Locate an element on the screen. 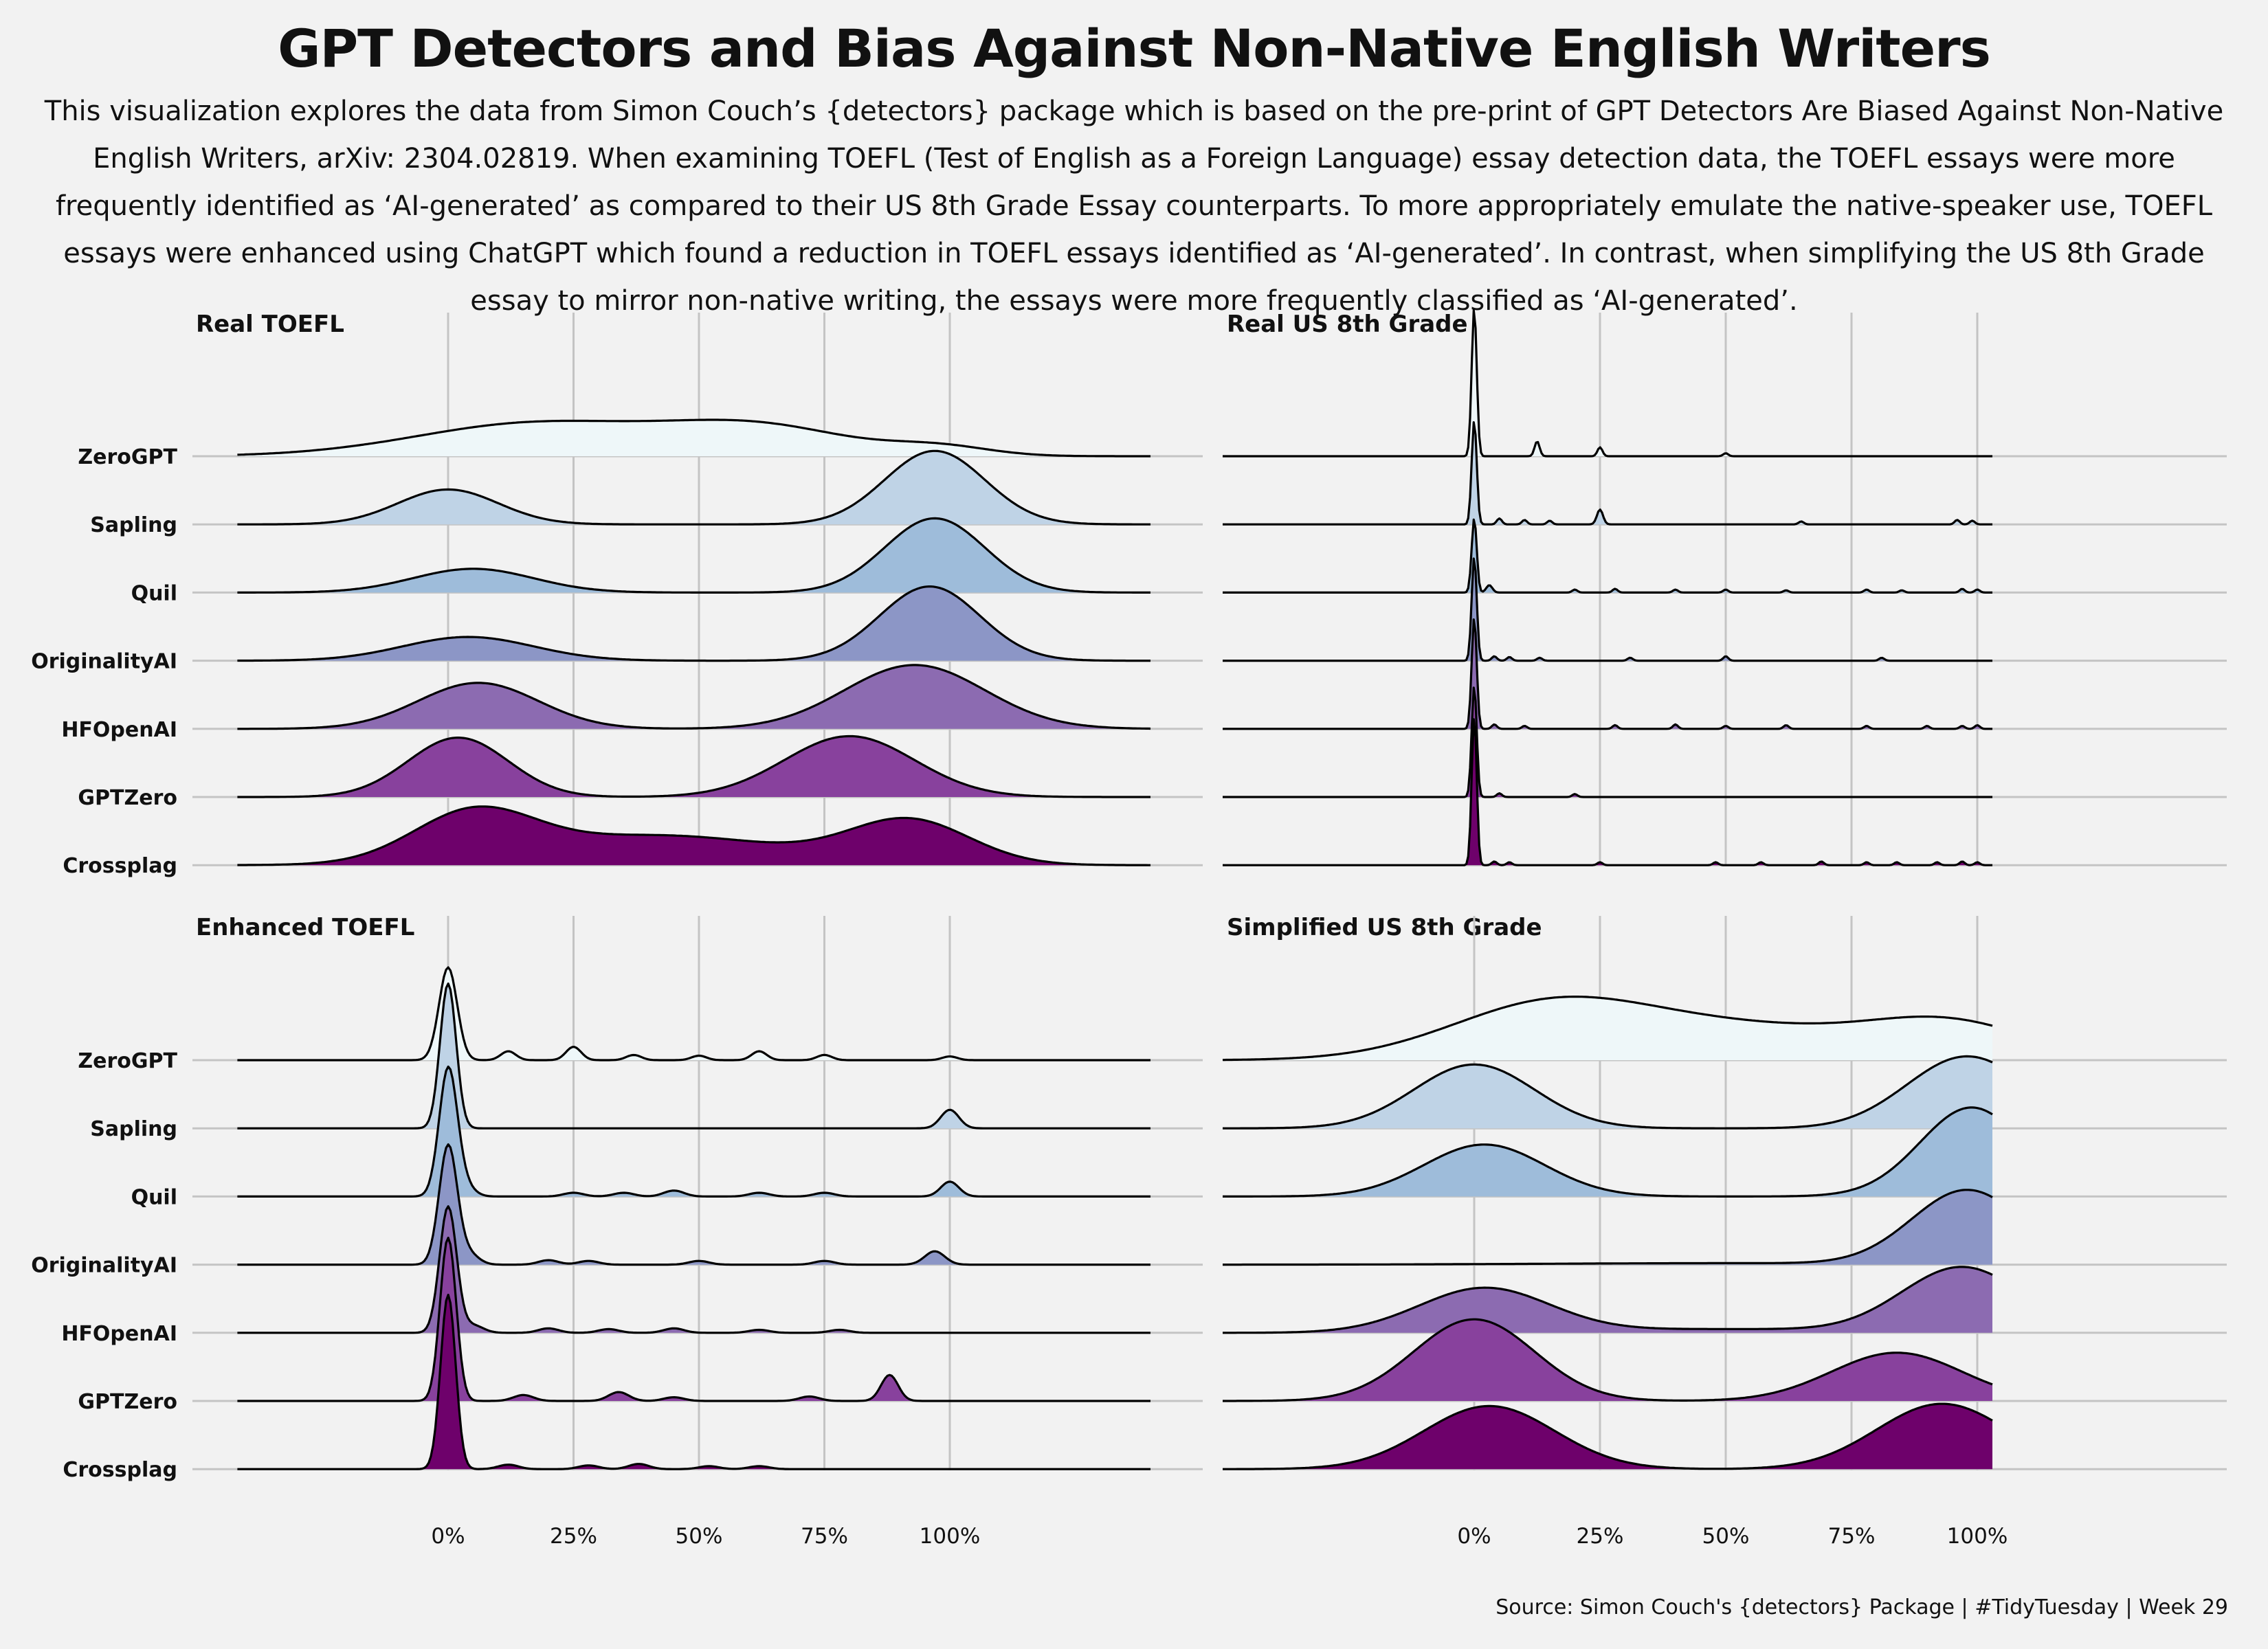  panel-real-us-8th-grade: Real US 8th Grade is located at coordinates (1725, 587).